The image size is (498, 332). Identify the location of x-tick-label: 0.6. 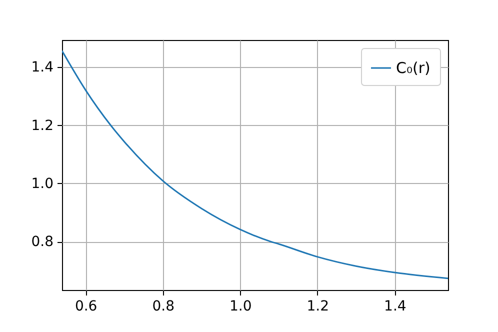
(86, 306).